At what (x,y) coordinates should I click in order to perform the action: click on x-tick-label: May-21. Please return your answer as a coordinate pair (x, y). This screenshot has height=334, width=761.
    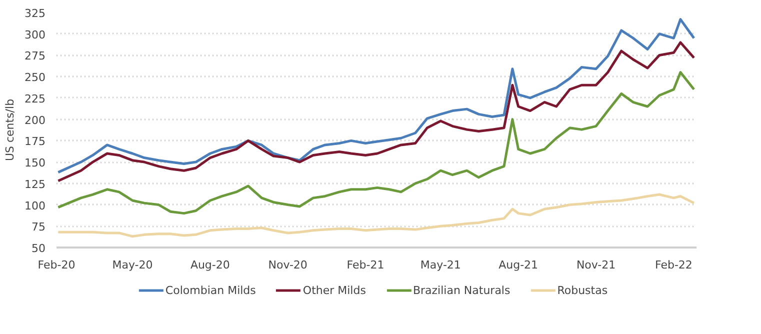
    Looking at the image, I should click on (440, 265).